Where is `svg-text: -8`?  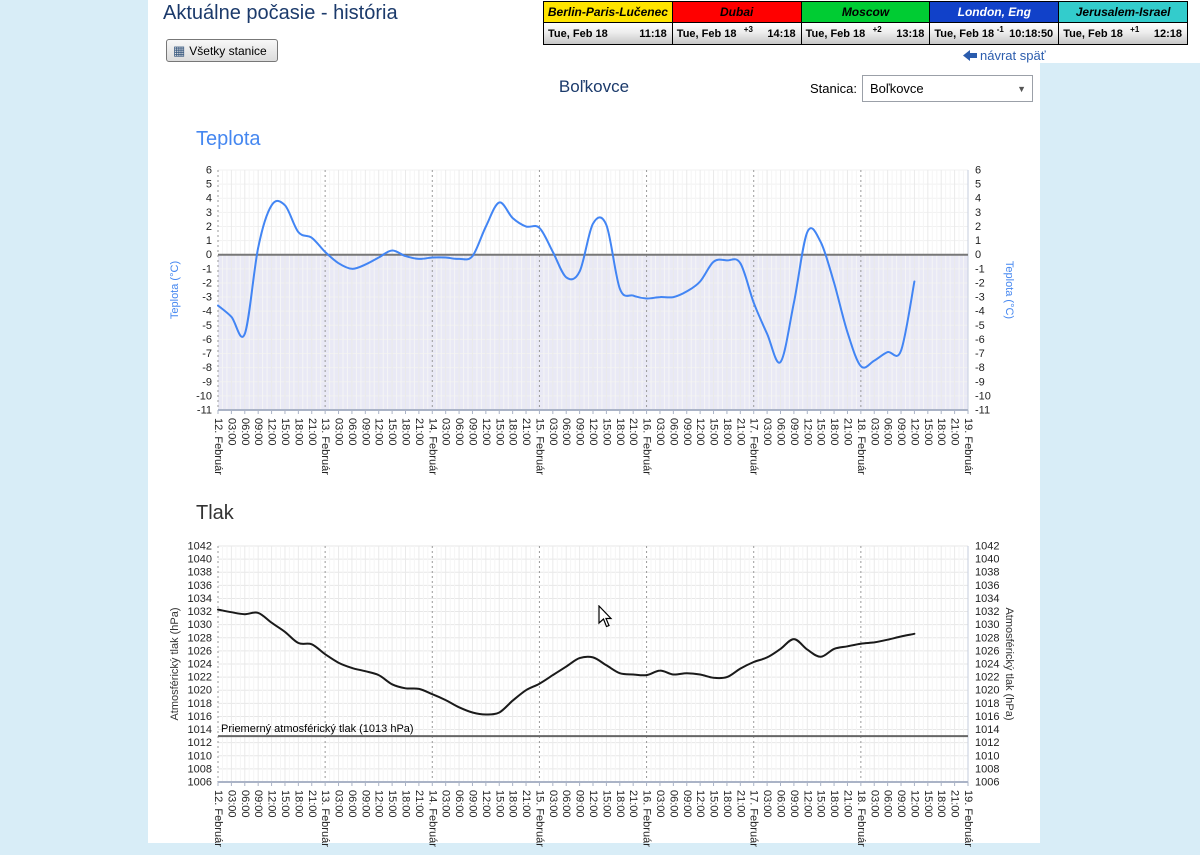
svg-text: -8 is located at coordinates (207, 368).